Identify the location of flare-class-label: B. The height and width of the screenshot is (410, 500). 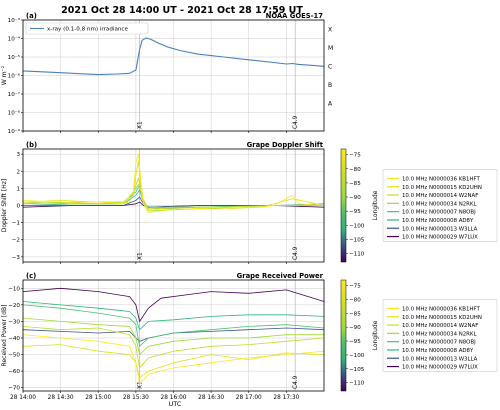
(330, 85).